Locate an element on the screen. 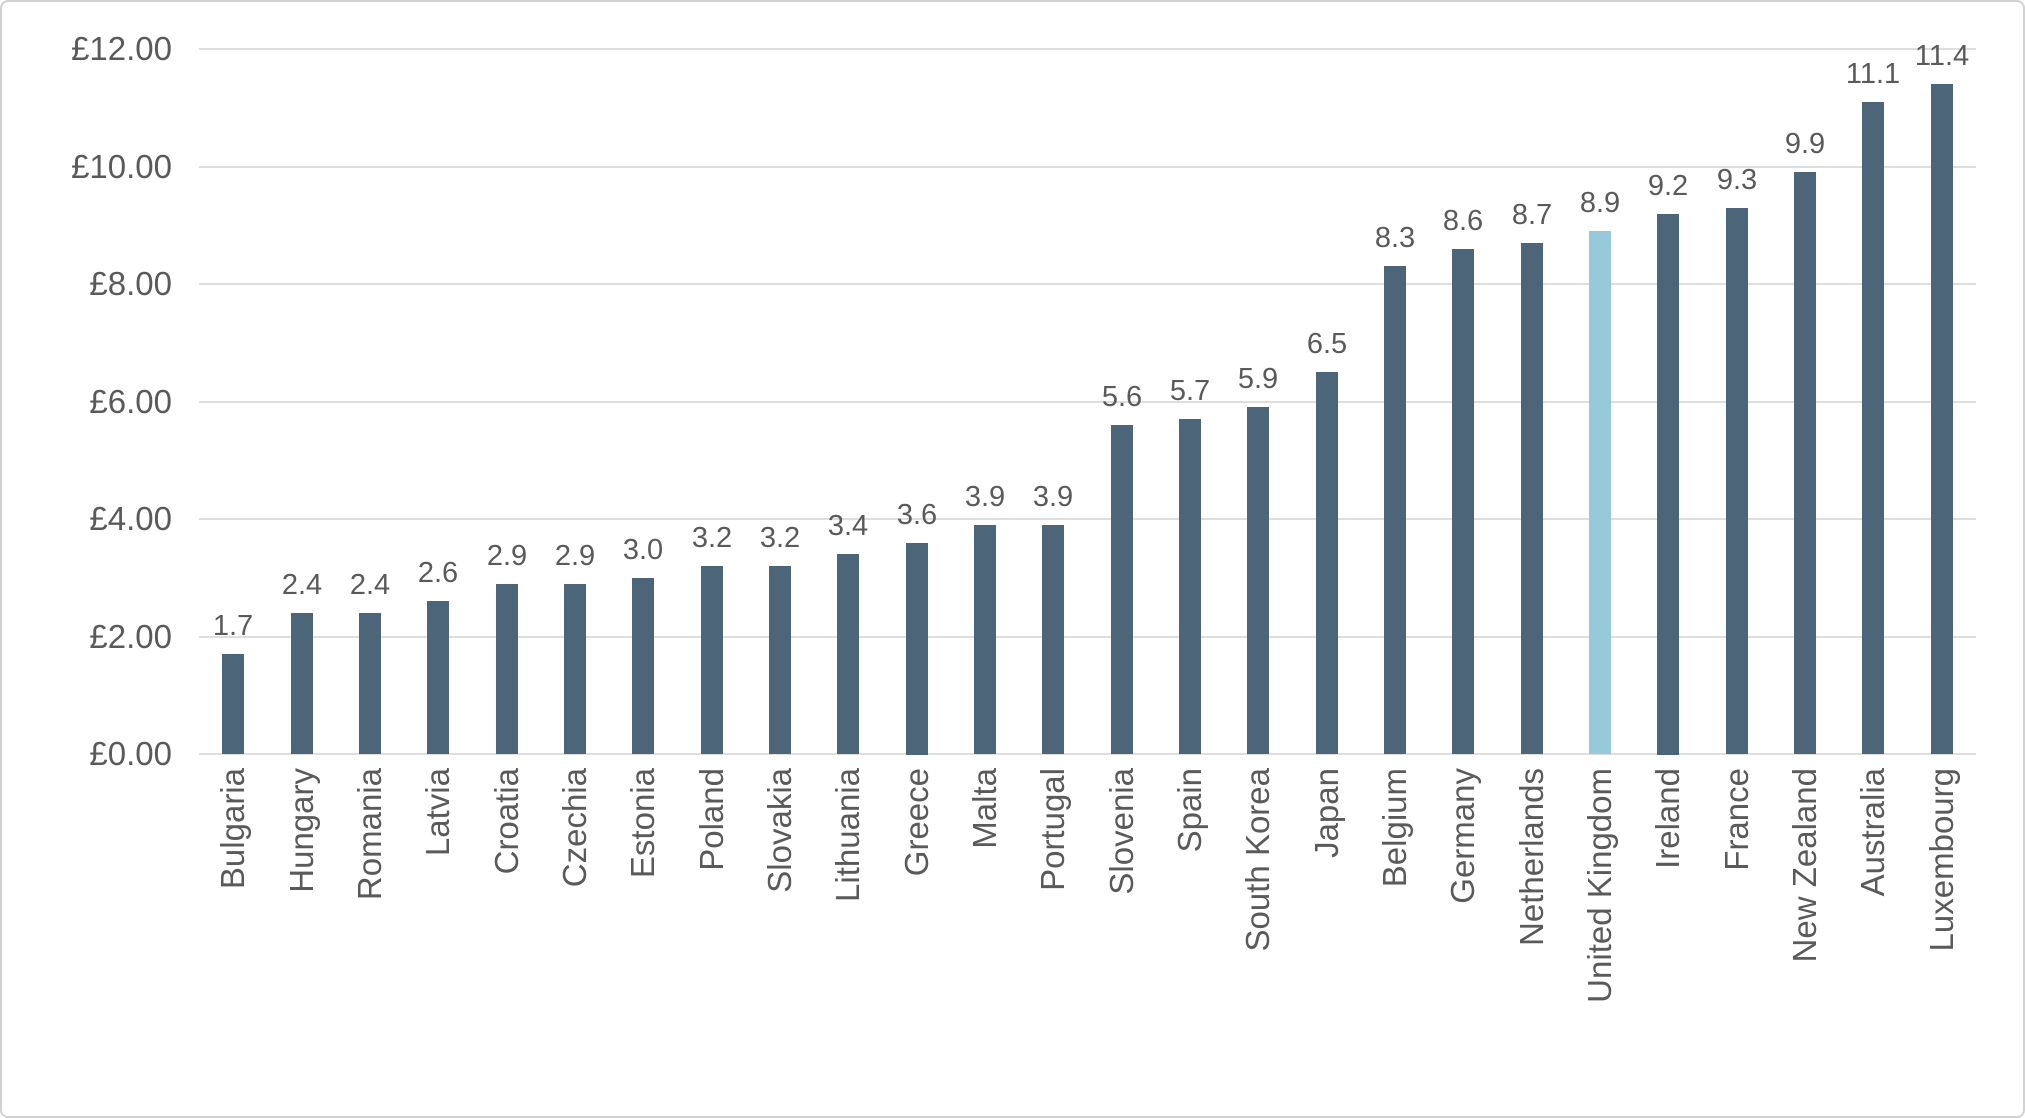  value-label-romania: 2.4 is located at coordinates (370, 585).